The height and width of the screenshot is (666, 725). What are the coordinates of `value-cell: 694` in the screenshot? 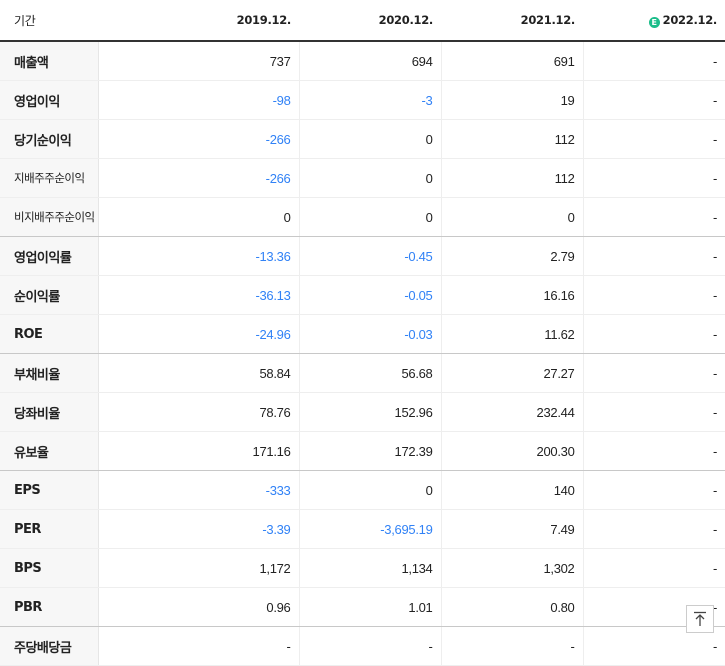 It's located at (370, 61).